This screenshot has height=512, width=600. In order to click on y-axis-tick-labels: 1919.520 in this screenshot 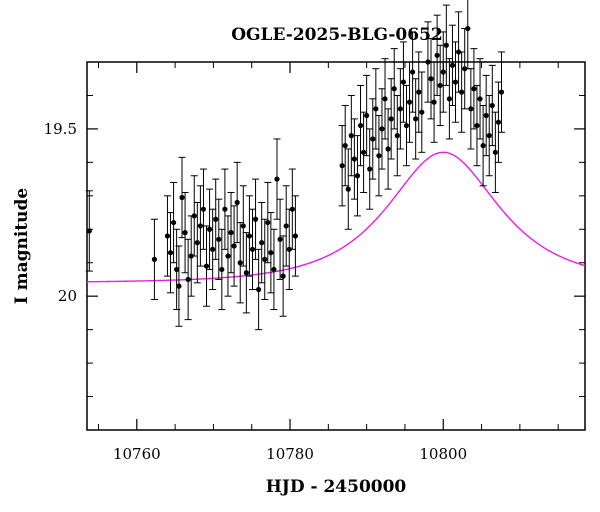, I will do `click(60, 212)`.